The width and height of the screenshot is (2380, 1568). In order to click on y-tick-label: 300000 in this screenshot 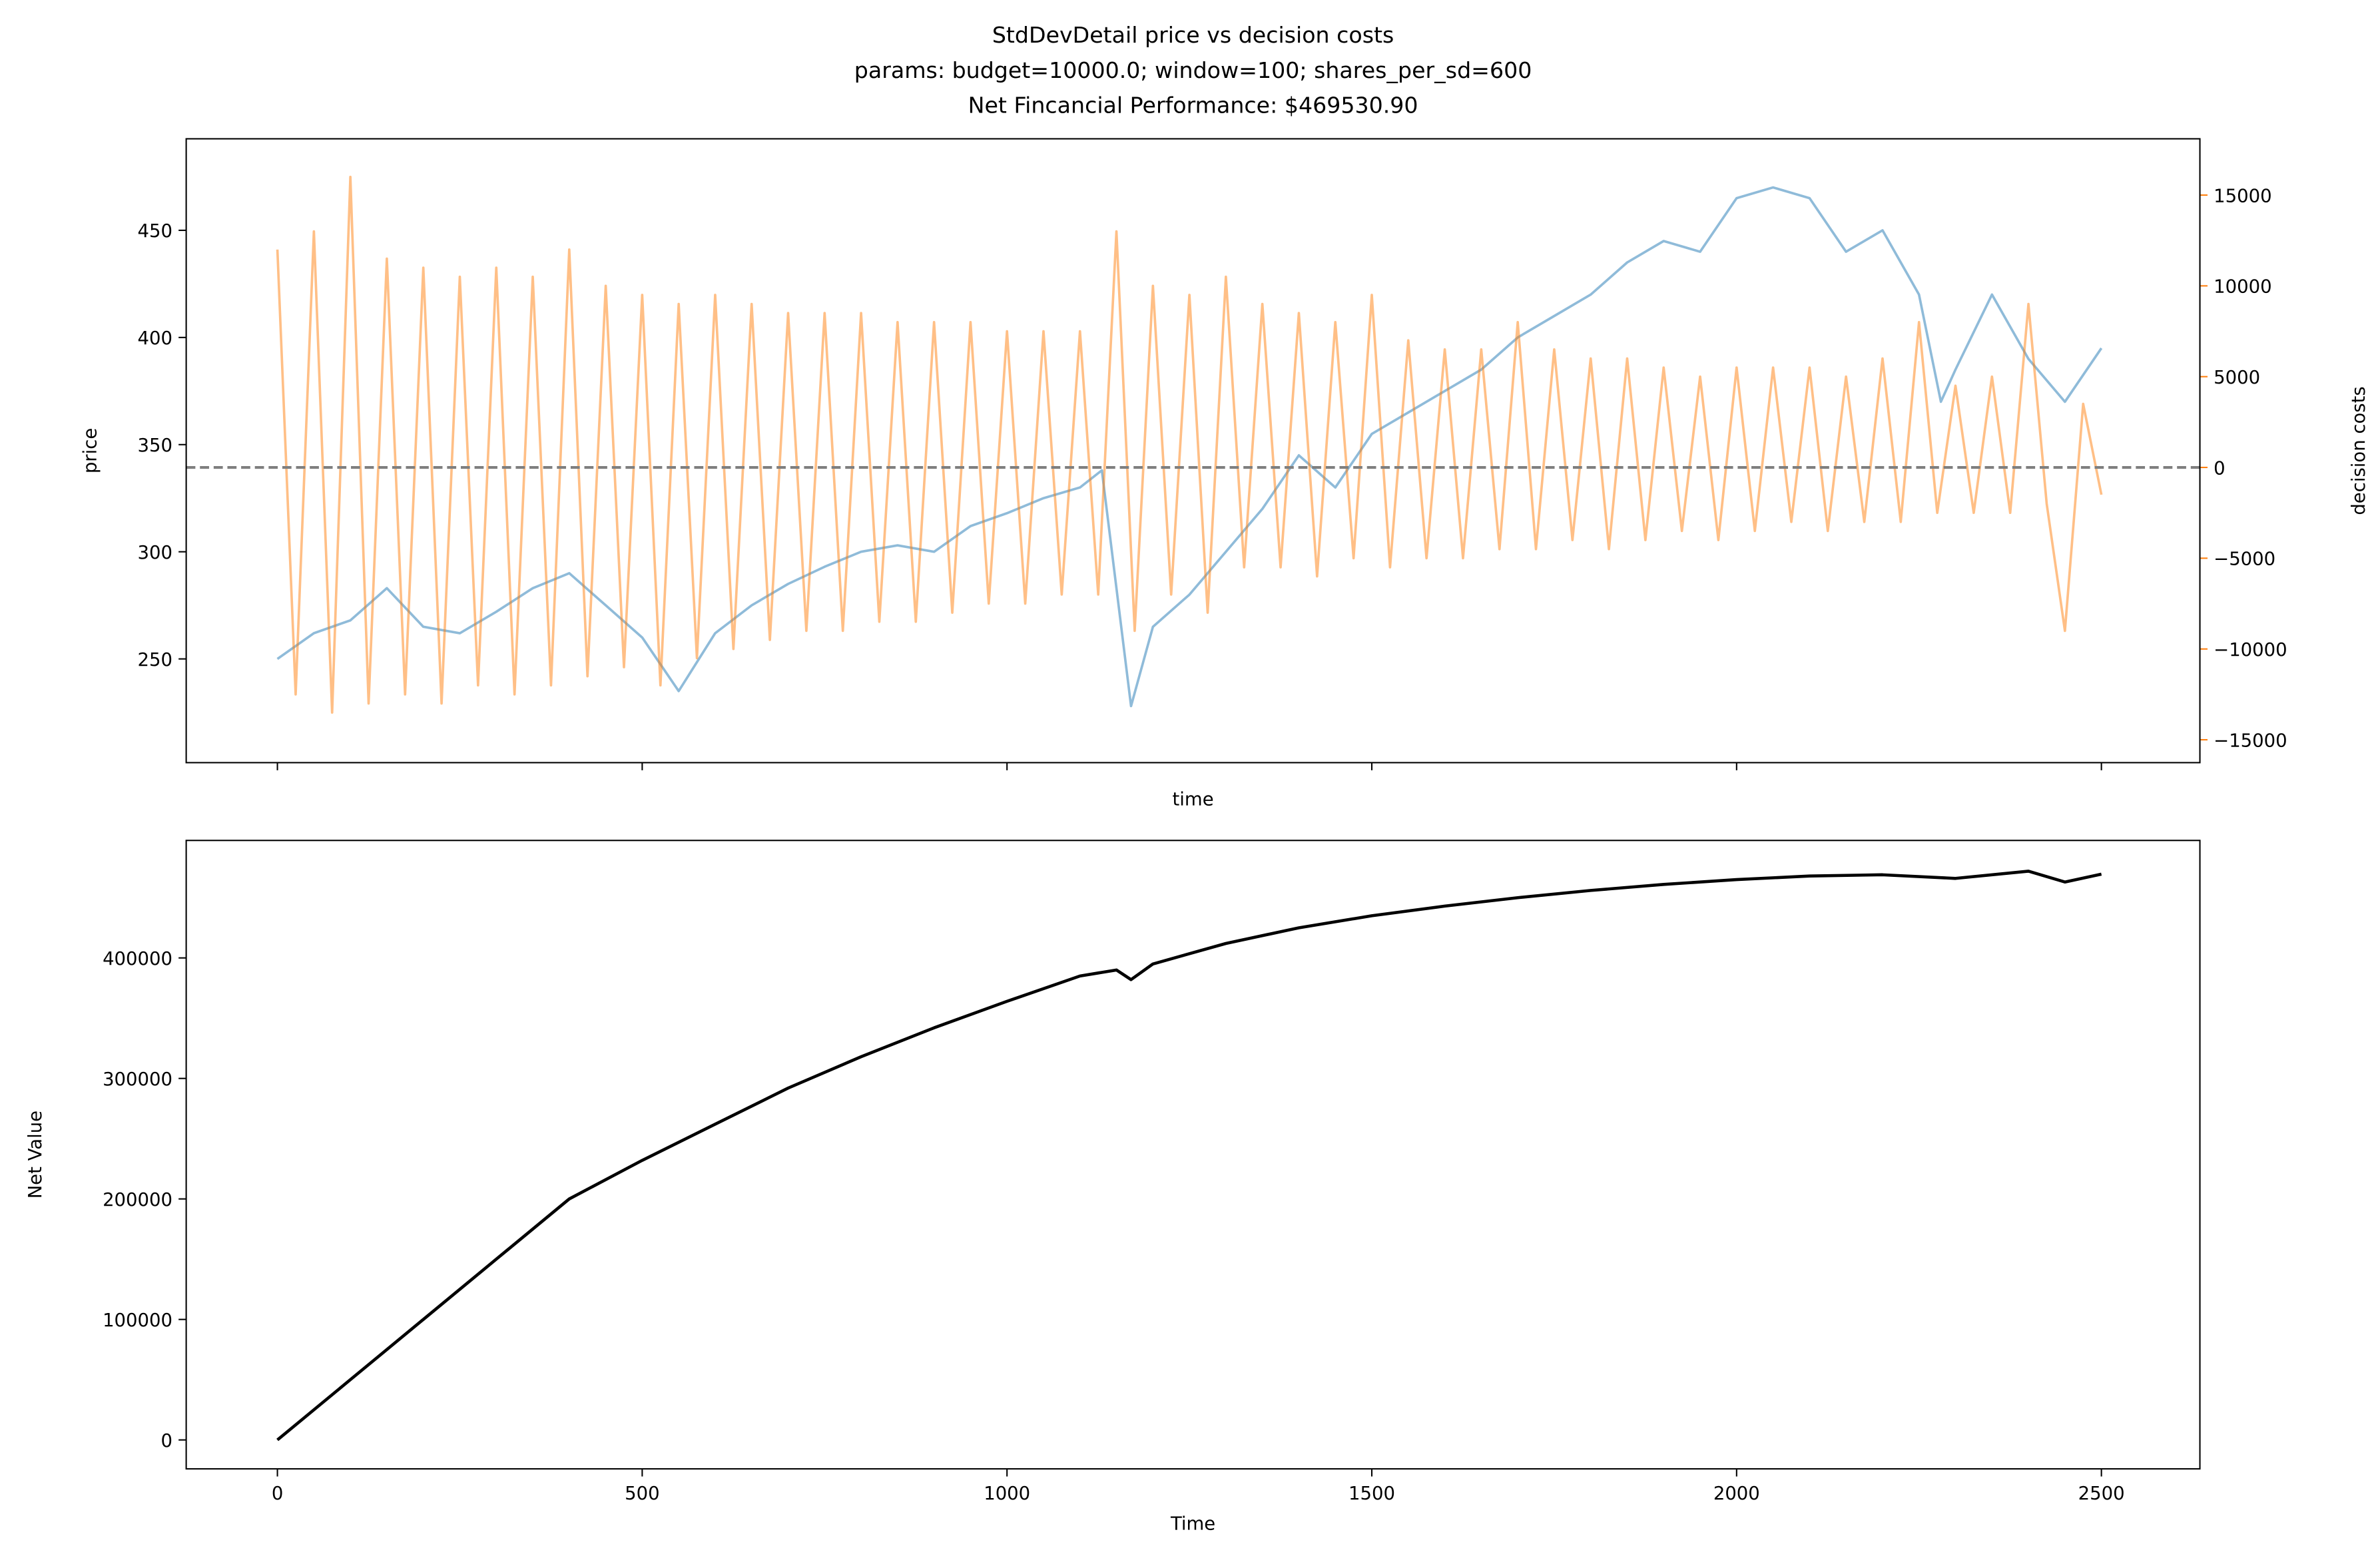, I will do `click(137, 1079)`.